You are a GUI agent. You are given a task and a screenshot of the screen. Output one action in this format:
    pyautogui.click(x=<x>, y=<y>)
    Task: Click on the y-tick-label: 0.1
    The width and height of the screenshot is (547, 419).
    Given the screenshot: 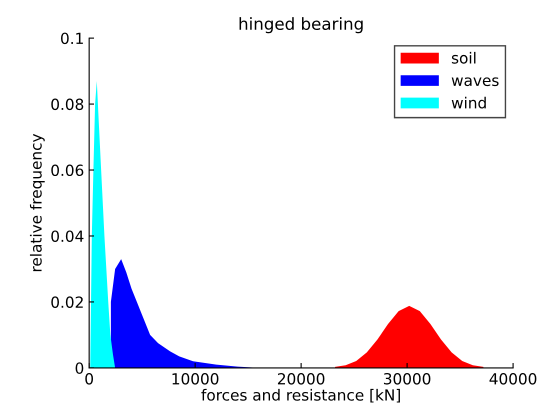 What is the action you would take?
    pyautogui.click(x=72, y=38)
    